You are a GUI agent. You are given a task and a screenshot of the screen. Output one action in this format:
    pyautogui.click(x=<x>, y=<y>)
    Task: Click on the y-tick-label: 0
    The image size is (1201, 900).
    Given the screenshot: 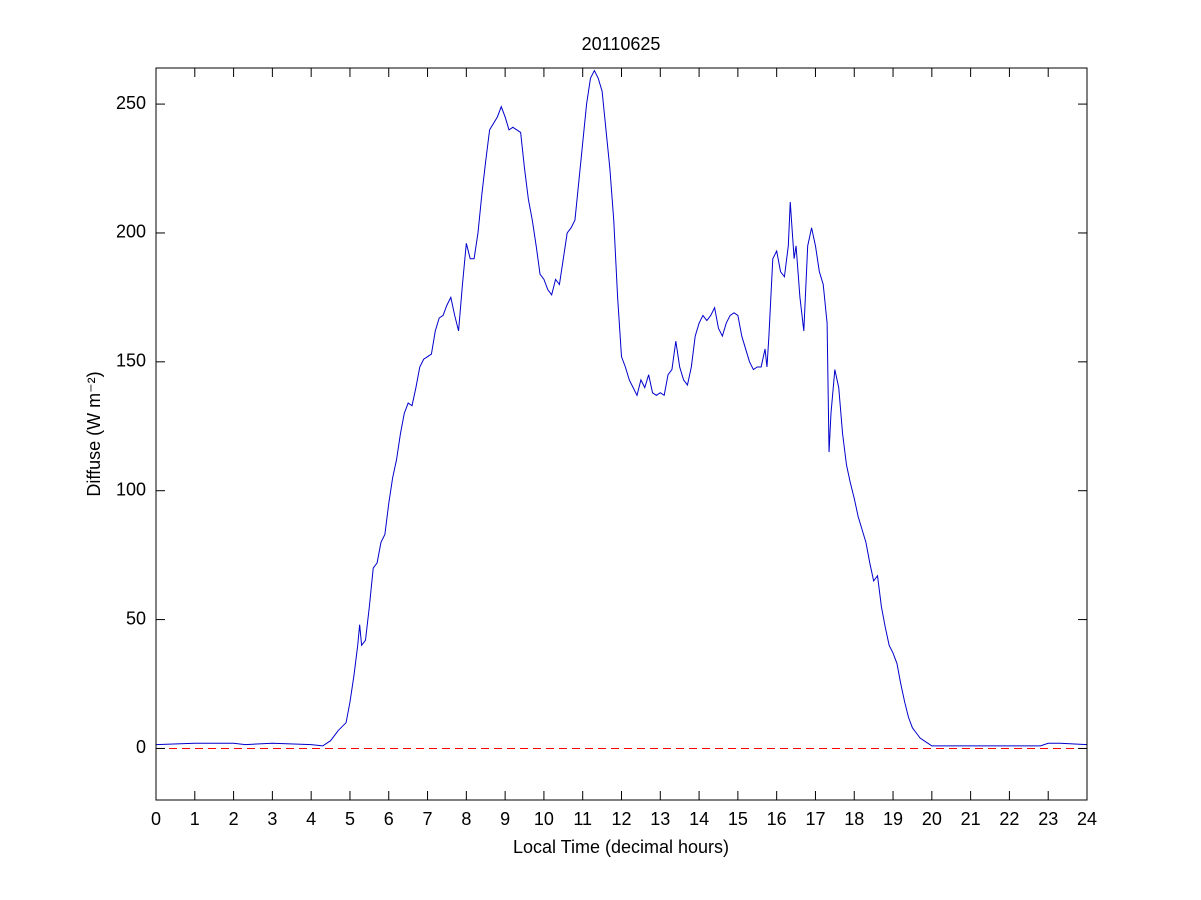 What is the action you would take?
    pyautogui.click(x=141, y=747)
    